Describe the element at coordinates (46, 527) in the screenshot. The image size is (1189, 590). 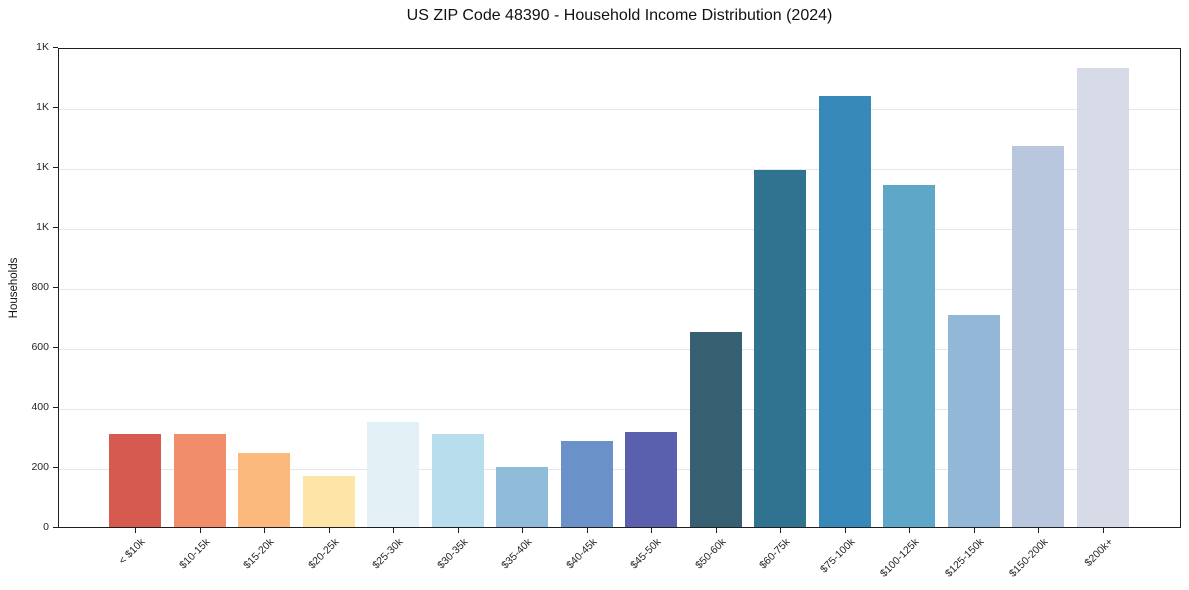
I see `y-tick-label: 0` at that location.